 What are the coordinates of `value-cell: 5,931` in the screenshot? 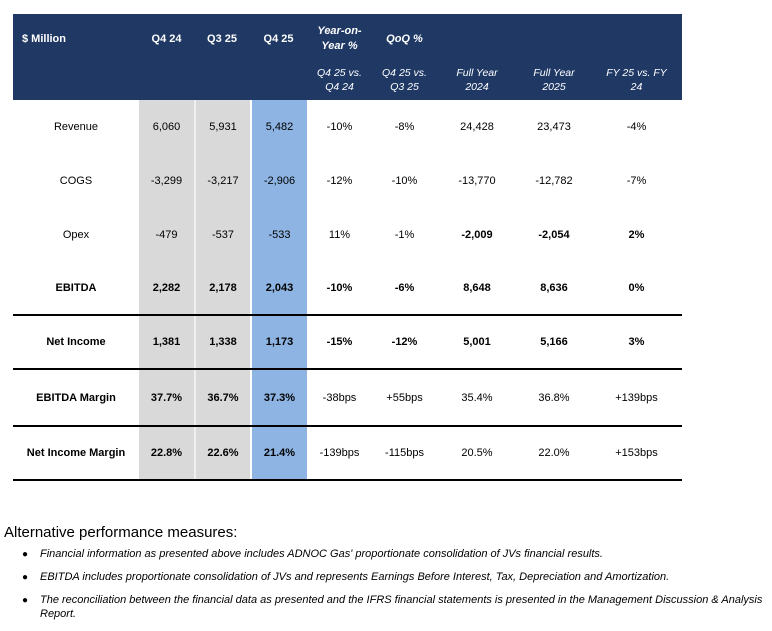 It's located at (222, 127).